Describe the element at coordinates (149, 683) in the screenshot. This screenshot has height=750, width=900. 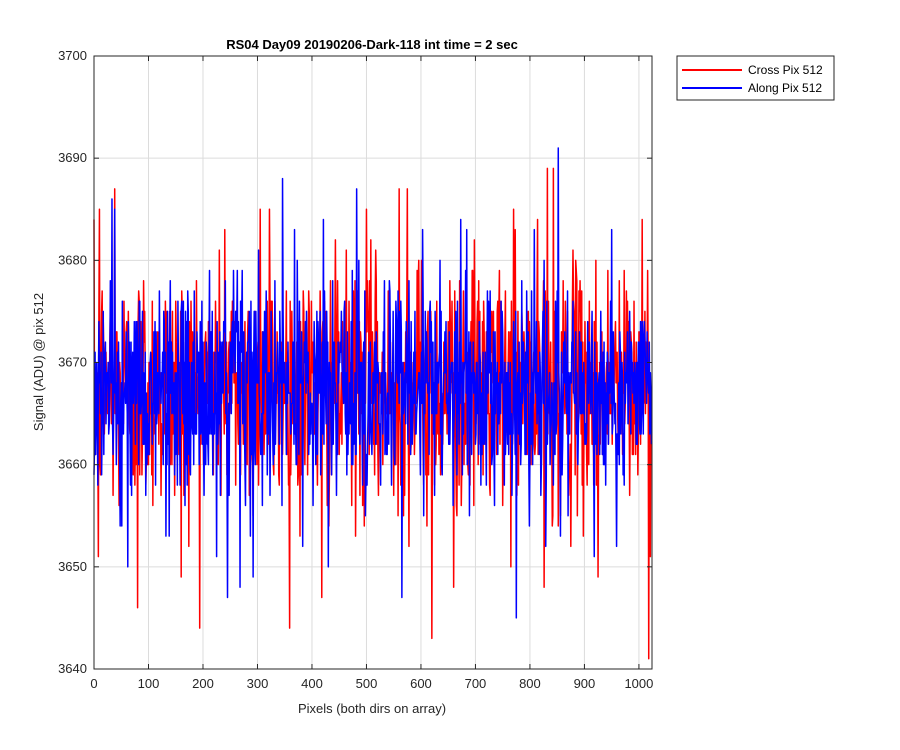
I see `x-tick-label: 100` at that location.